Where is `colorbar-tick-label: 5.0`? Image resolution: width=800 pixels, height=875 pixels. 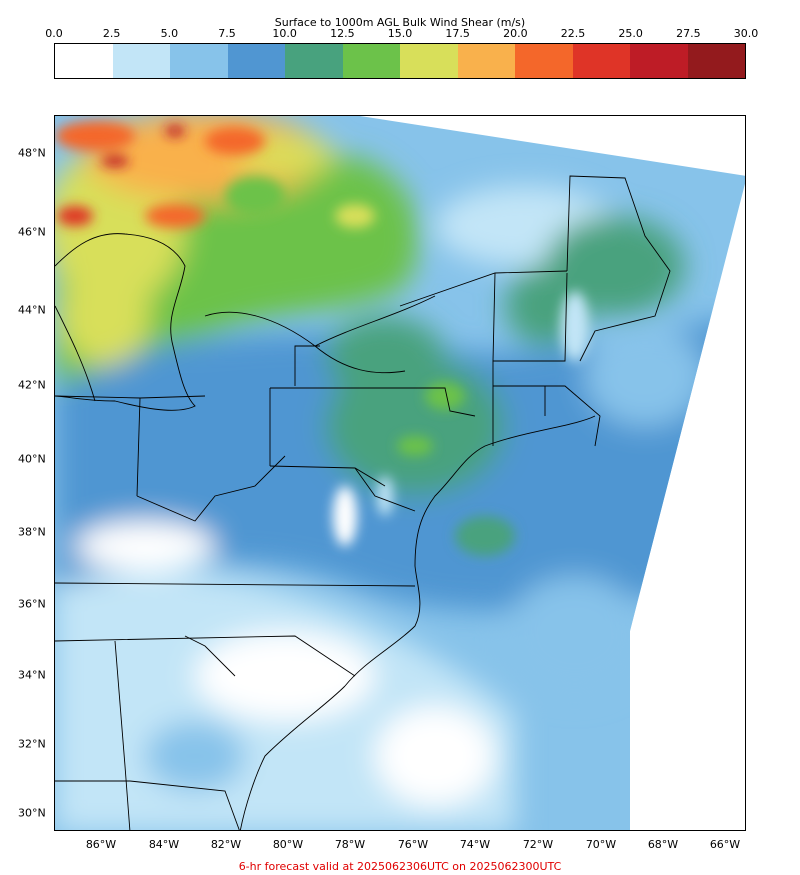 colorbar-tick-label: 5.0 is located at coordinates (169, 33).